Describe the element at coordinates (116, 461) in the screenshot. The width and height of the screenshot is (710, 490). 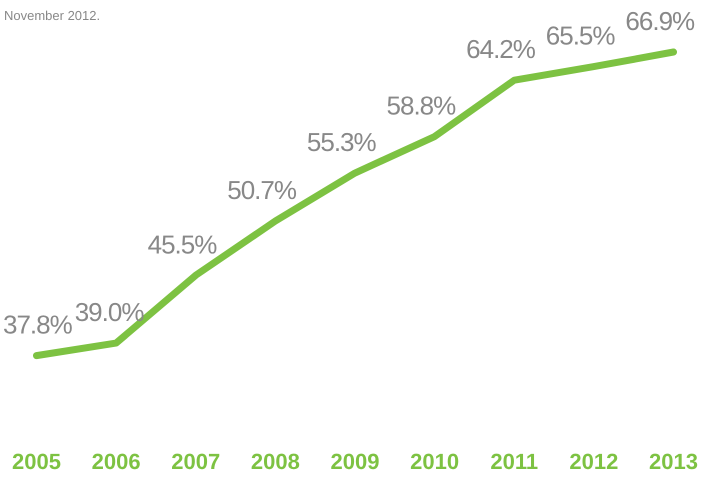
I see `x-tick-label: 2006` at that location.